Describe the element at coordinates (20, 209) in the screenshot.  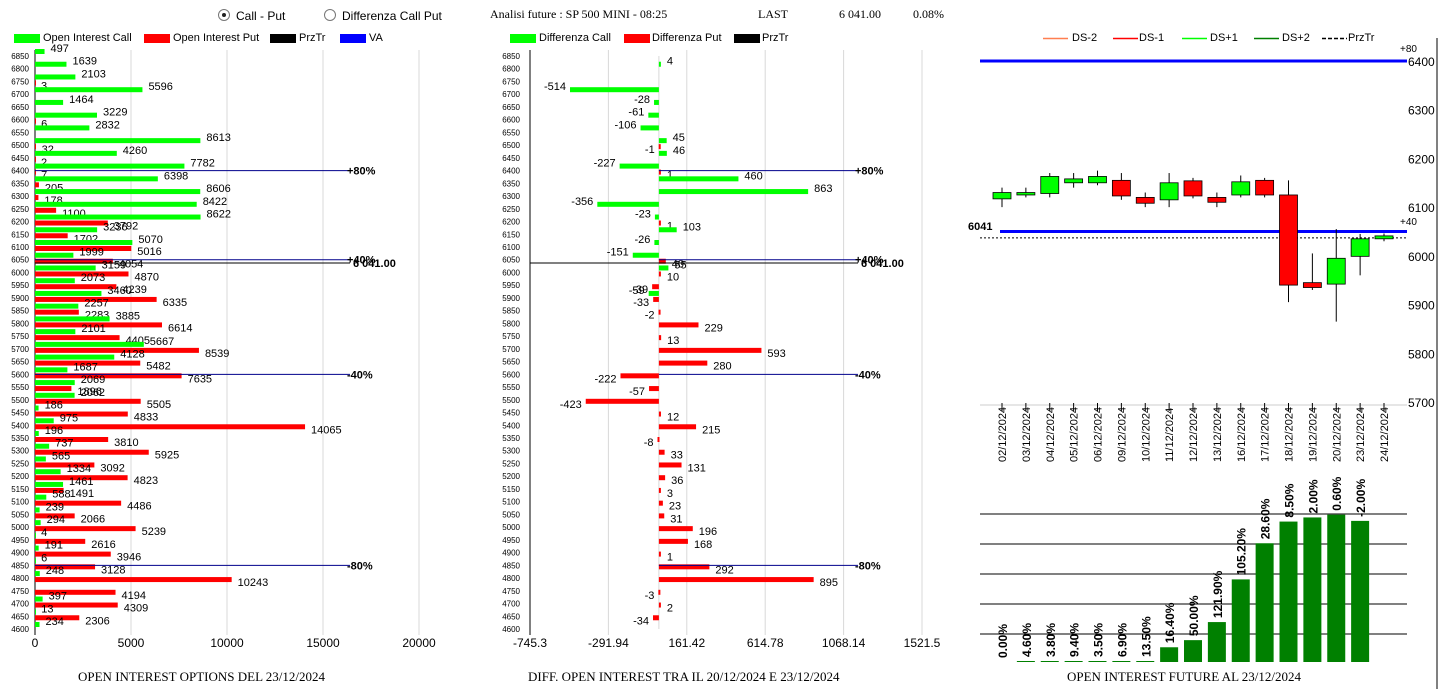
I see `p1-strike-label: 6250` at that location.